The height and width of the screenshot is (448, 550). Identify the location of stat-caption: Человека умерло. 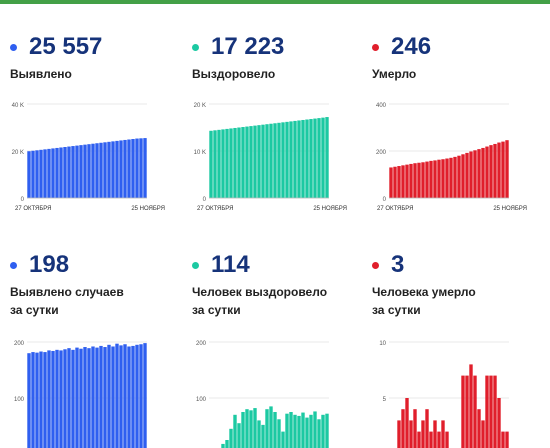
(424, 292).